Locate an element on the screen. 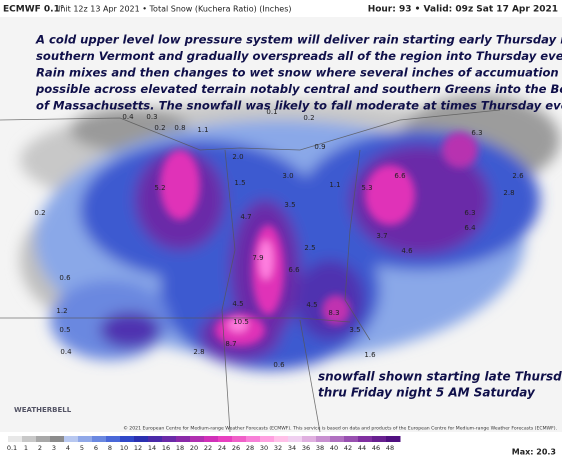 Image resolution: width=562 pixels, height=460 pixels. map-value: 8.7 is located at coordinates (230, 344).